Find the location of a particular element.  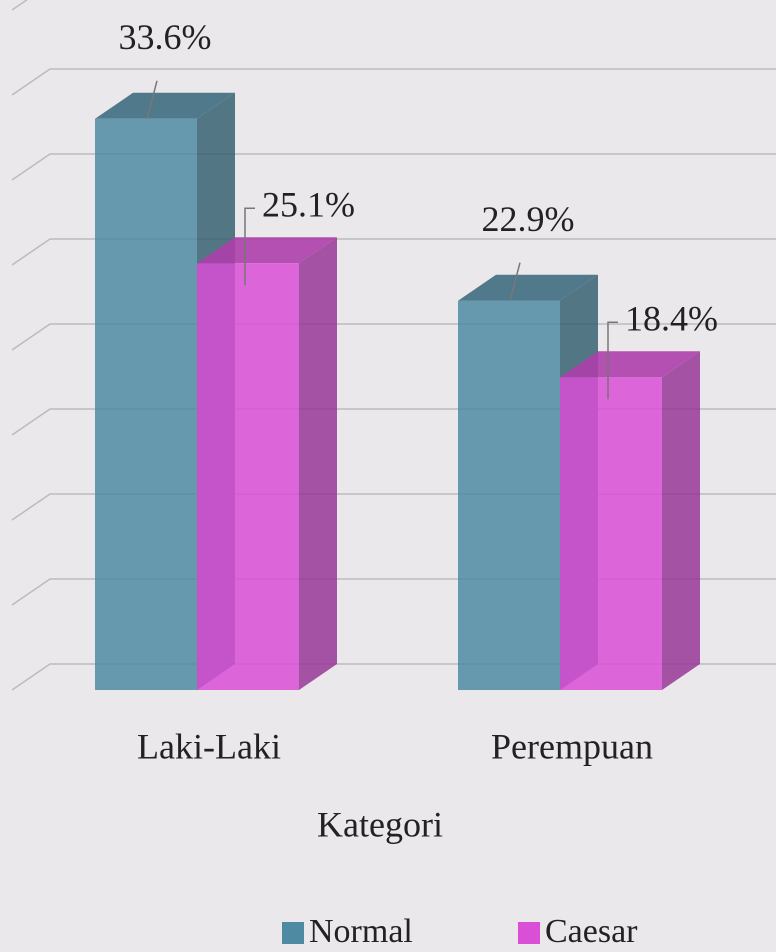

x-tick-label: Perempuan is located at coordinates (572, 746).